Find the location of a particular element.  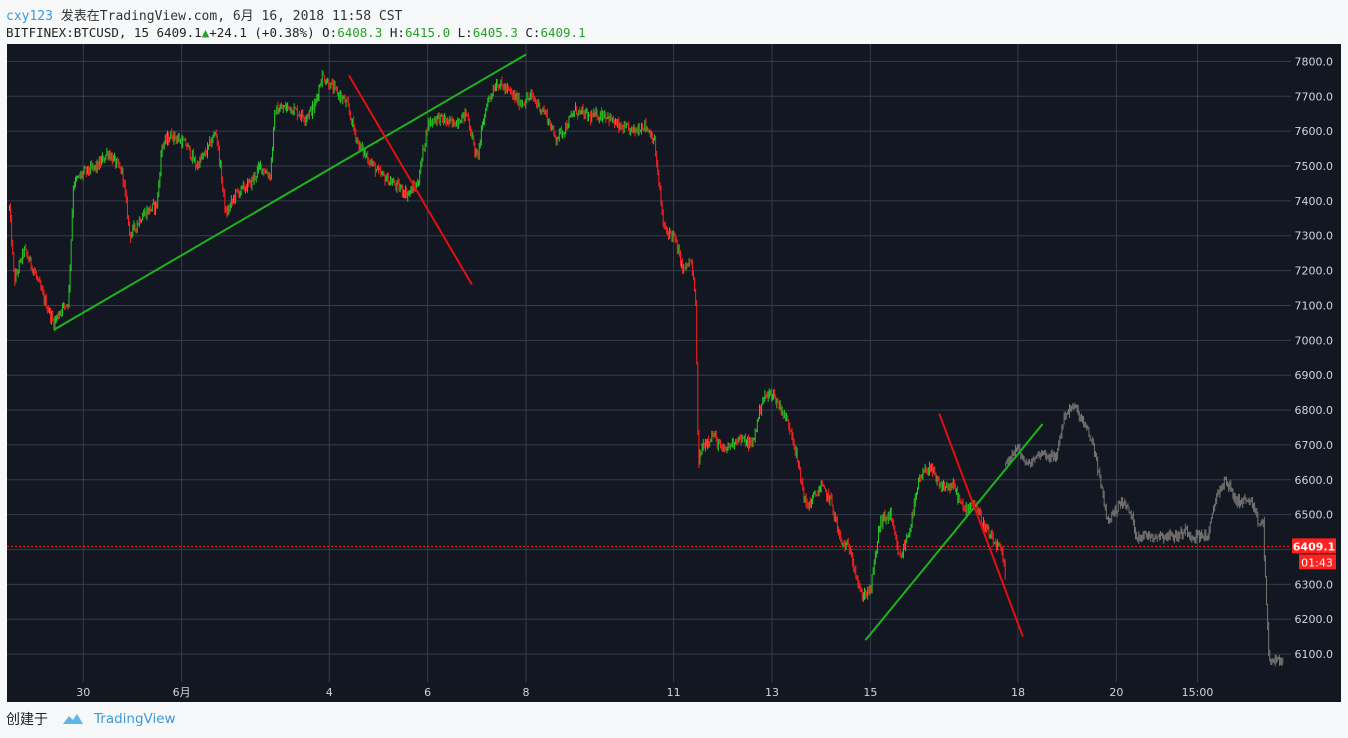

countdown-text: 01:43 is located at coordinates (1317, 562).